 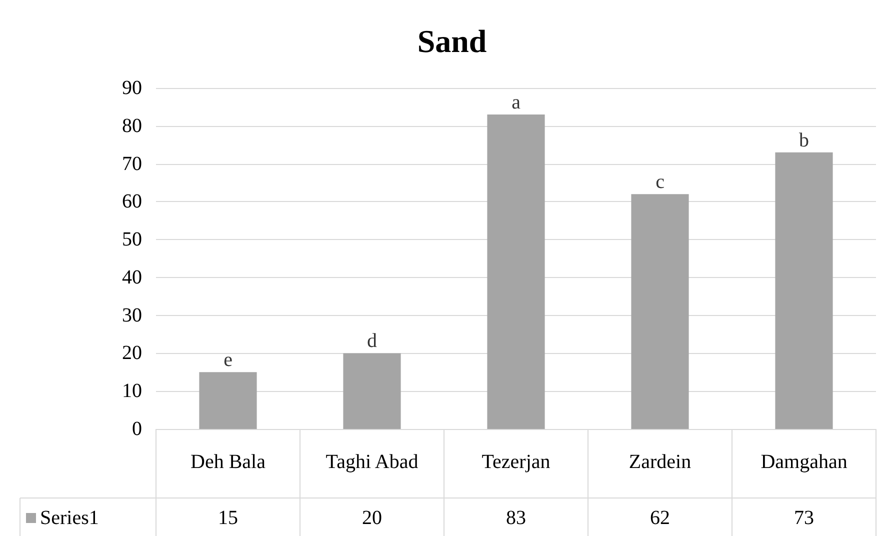 What do you see at coordinates (132, 391) in the screenshot?
I see `y-tick-label: 10` at bounding box center [132, 391].